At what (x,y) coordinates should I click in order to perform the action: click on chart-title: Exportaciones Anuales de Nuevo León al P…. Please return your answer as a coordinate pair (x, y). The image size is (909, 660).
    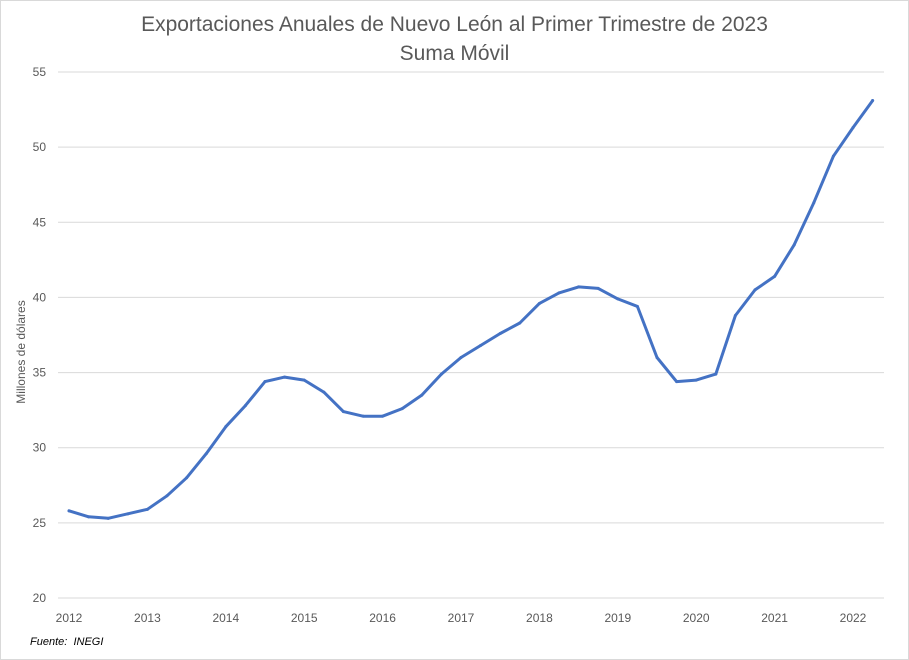
    Looking at the image, I should click on (454, 39).